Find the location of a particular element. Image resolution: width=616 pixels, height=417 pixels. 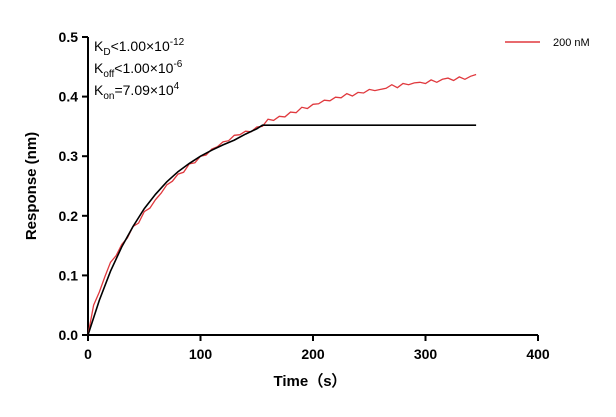

y-tick-label: 0.4 is located at coordinates (69, 97).